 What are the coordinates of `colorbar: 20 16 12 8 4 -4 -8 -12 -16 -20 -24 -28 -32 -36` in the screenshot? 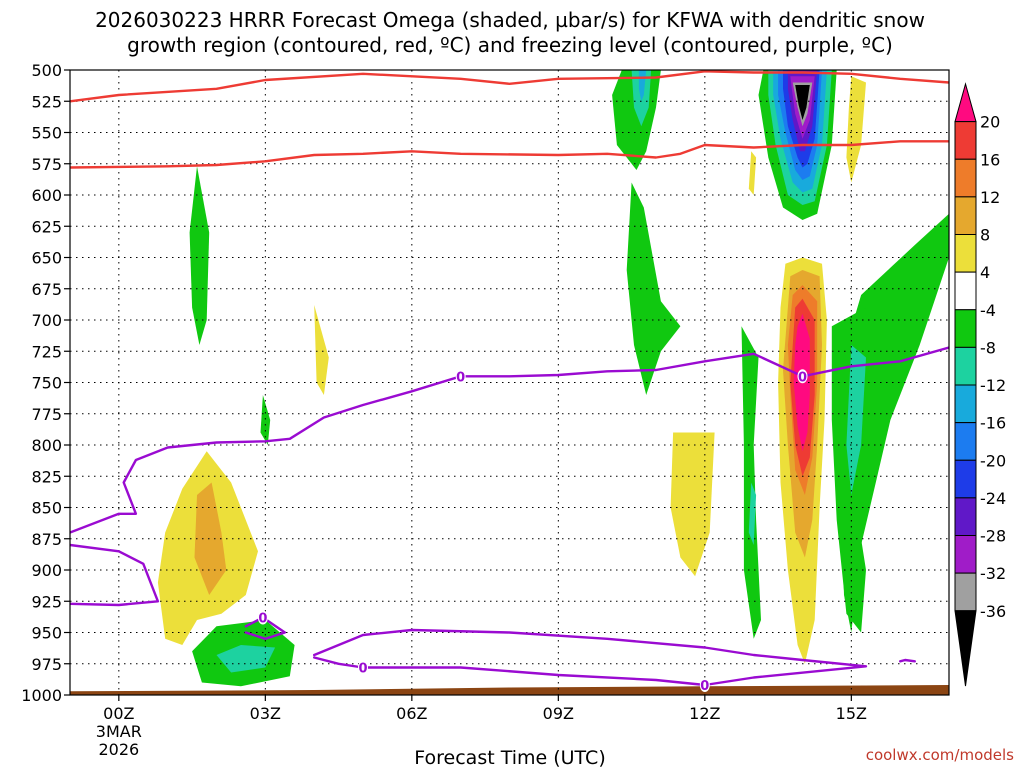 It's located at (980, 384).